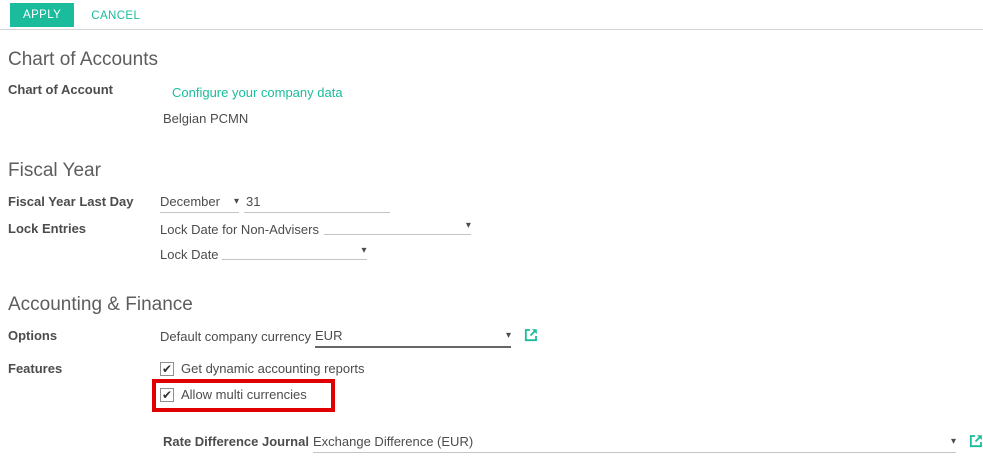 The height and width of the screenshot is (459, 983). Describe the element at coordinates (54, 170) in the screenshot. I see `section-title-fiscal-year: Fiscal Year` at that location.